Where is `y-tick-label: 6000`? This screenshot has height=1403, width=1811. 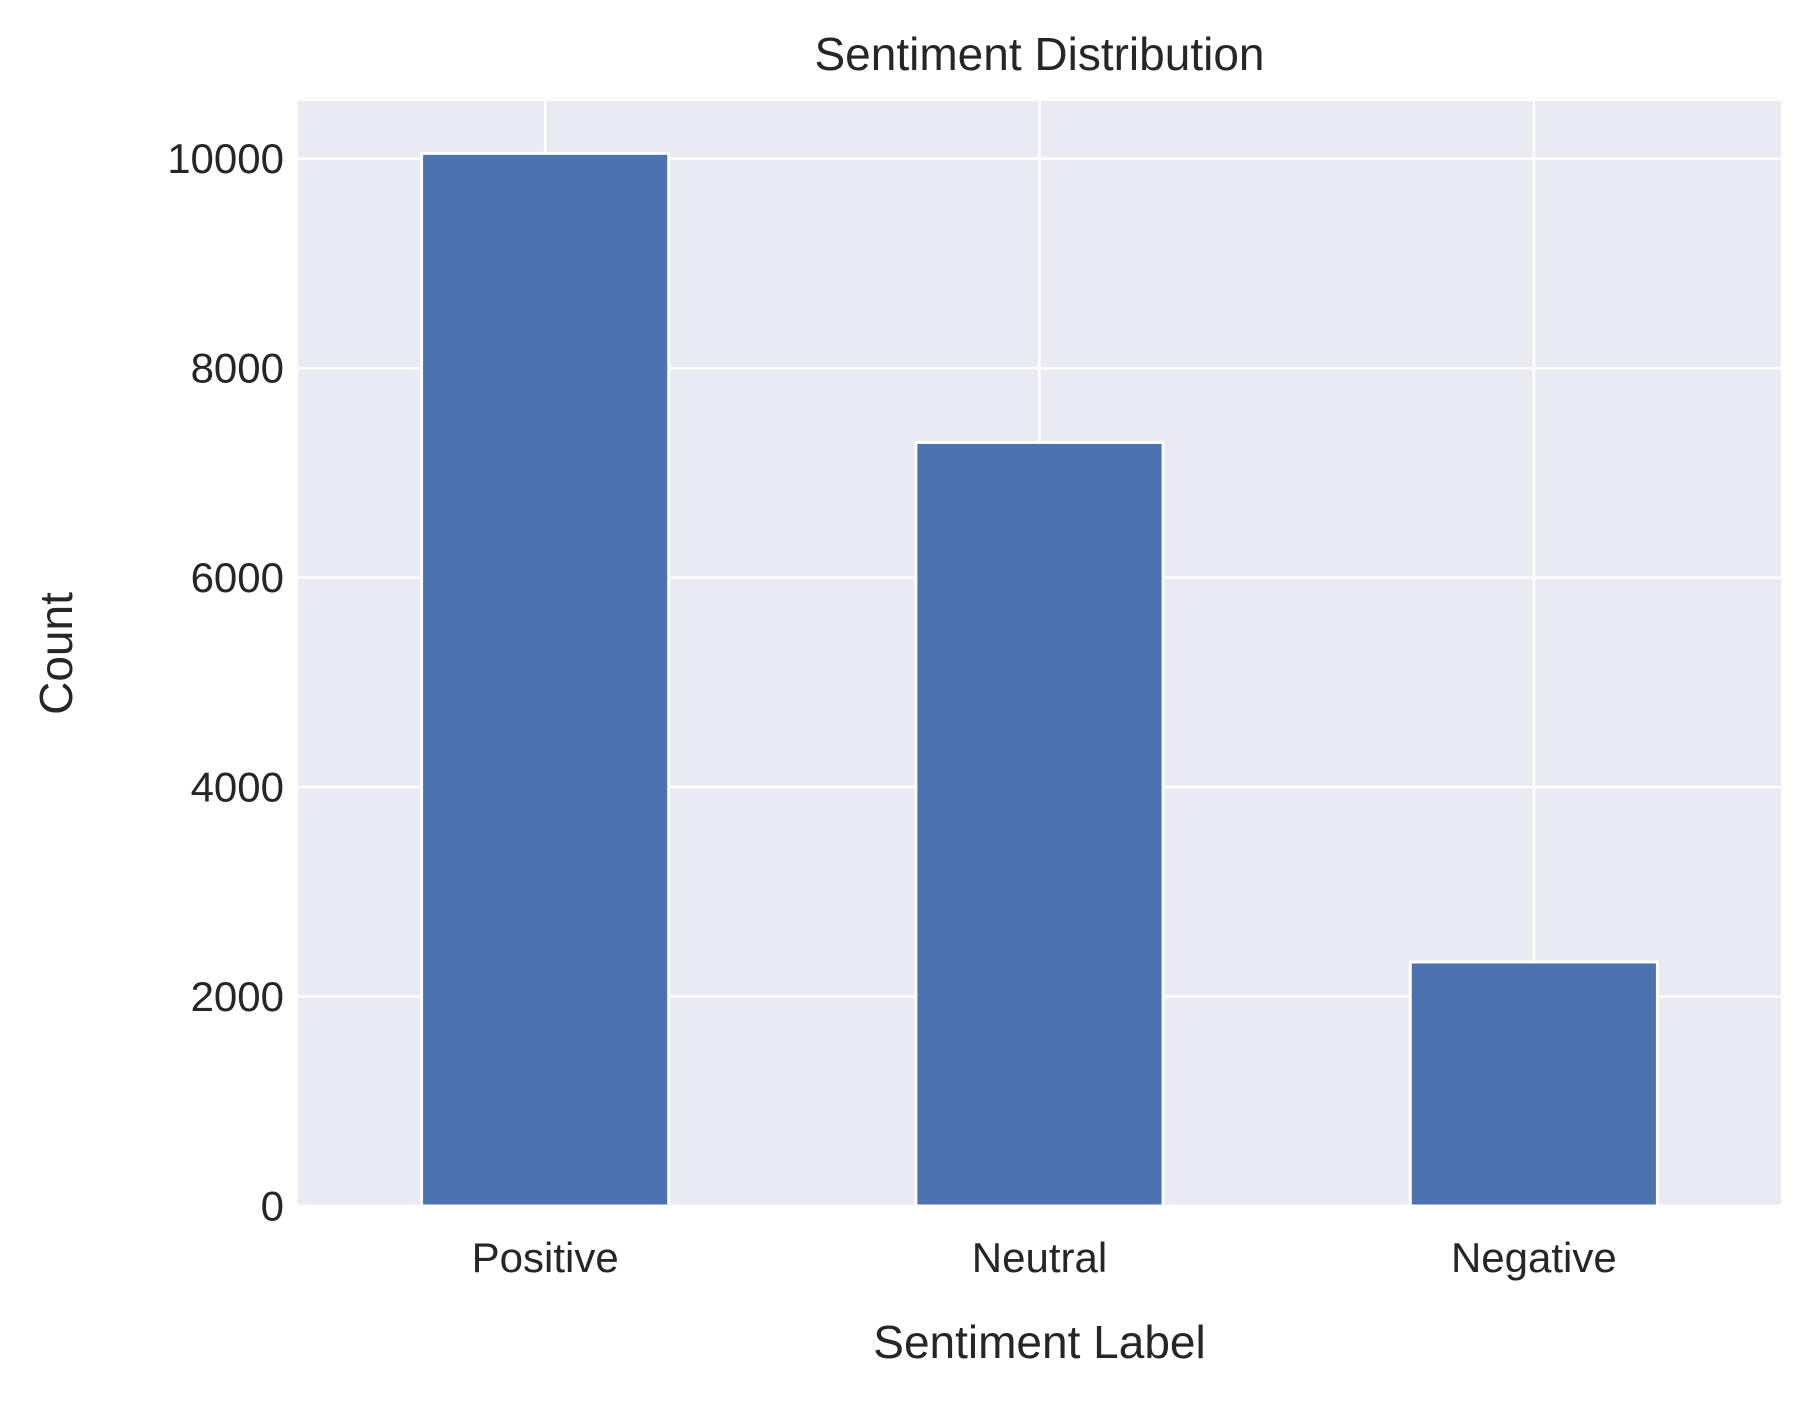
y-tick-label: 6000 is located at coordinates (237, 577).